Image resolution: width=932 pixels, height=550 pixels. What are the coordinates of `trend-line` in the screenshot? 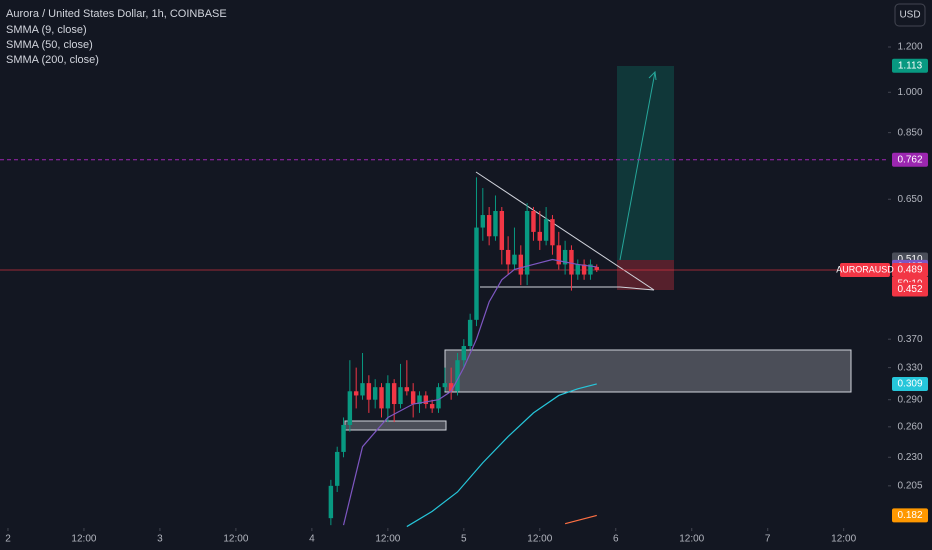 It's located at (637, 288).